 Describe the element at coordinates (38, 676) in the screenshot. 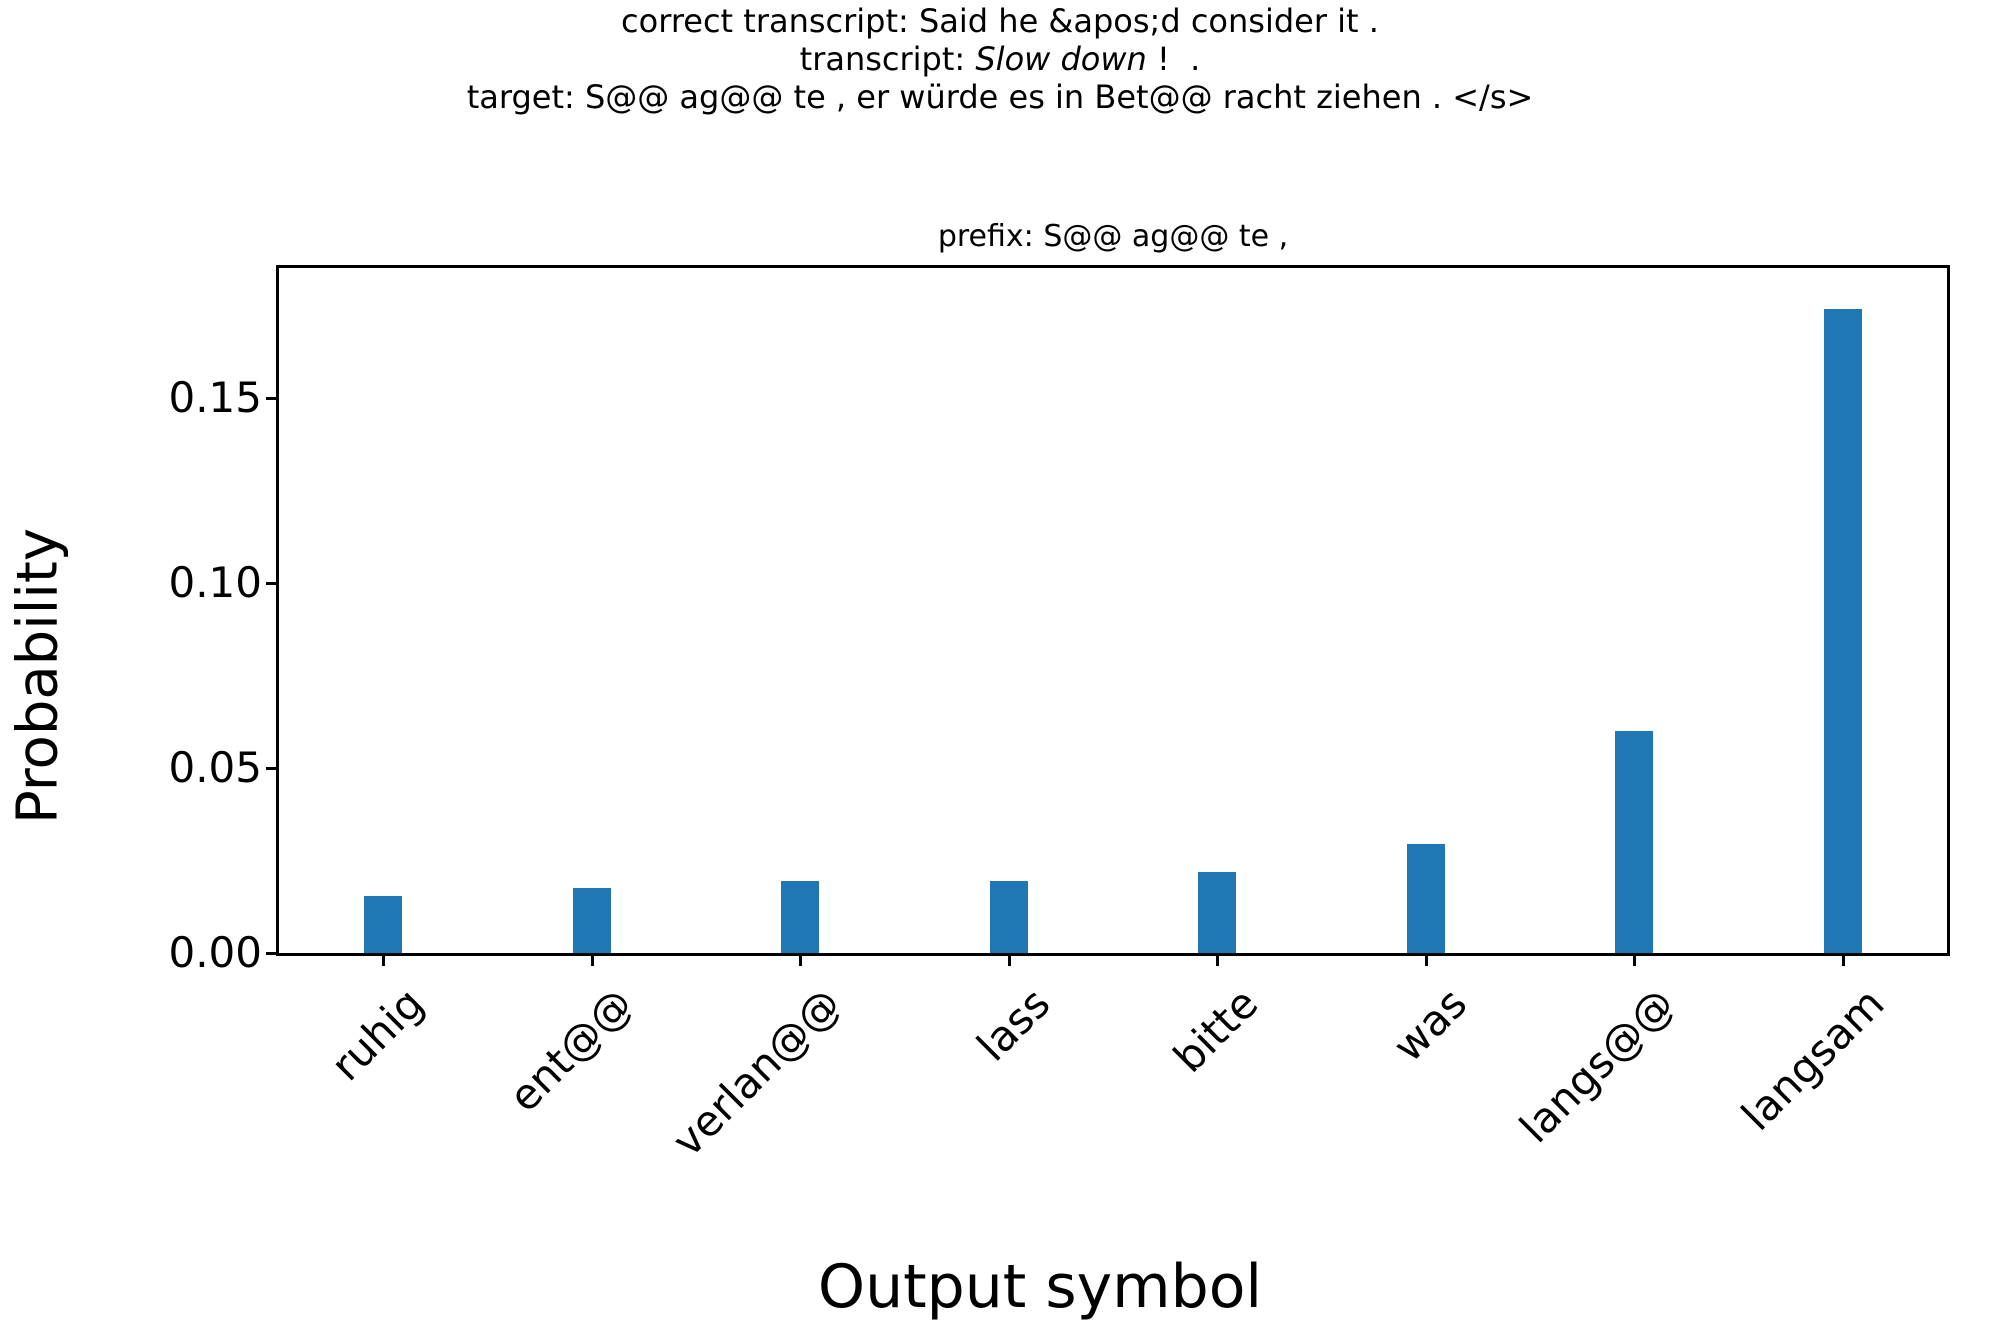

I see `y-axis-label: Probability` at that location.